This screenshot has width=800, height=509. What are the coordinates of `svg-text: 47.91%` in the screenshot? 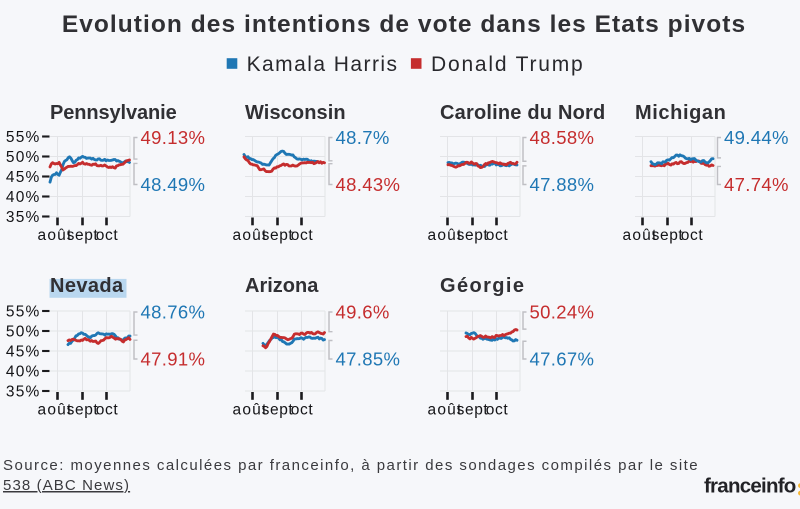 It's located at (173, 359).